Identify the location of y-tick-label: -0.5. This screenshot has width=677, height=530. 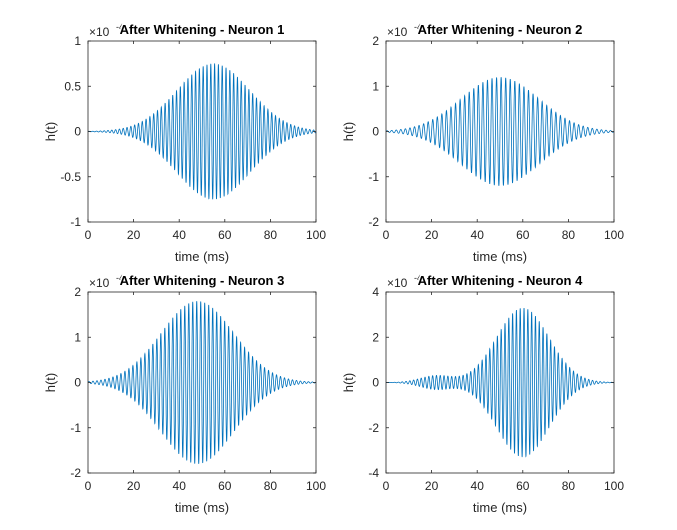
(70, 177).